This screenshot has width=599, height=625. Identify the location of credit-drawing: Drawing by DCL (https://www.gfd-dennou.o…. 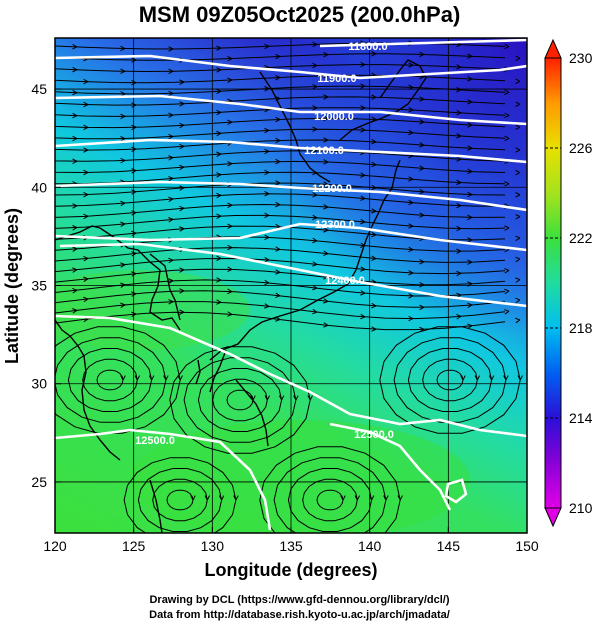
(299, 600).